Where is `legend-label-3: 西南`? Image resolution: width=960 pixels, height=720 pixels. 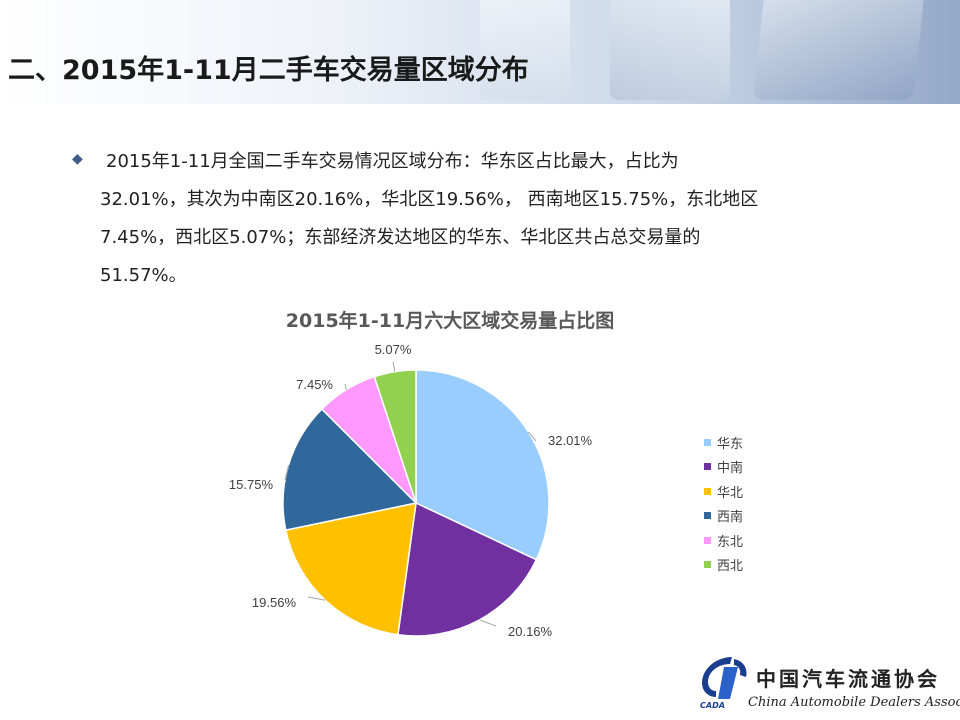 legend-label-3: 西南 is located at coordinates (730, 518).